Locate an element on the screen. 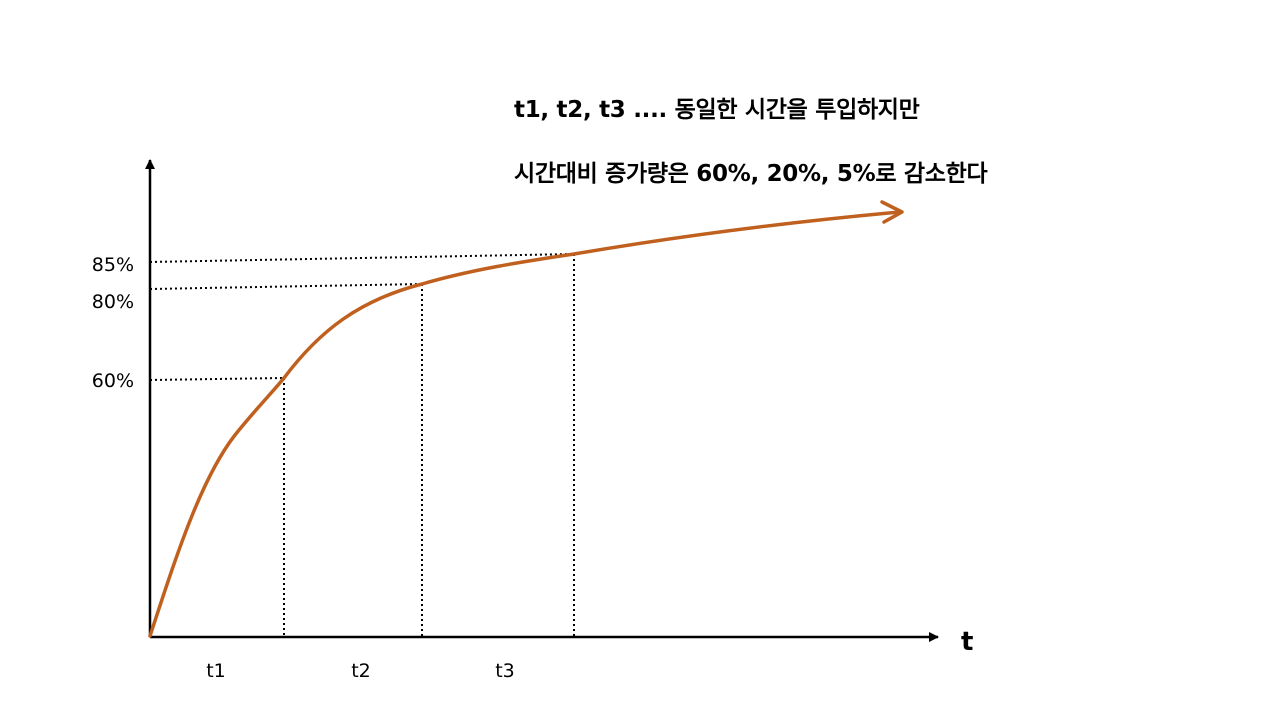 Image resolution: width=1280 pixels, height=720 pixels. curve-arrowhead is located at coordinates (892, 212).